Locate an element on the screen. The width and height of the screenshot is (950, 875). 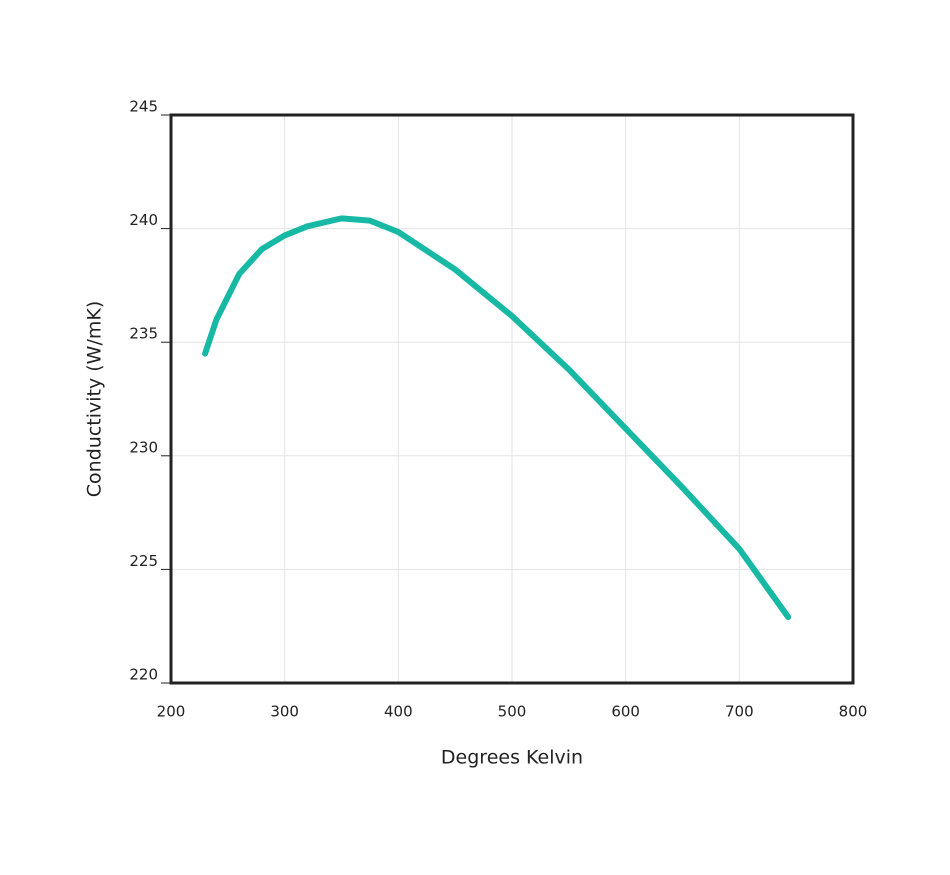
y-tick-label: 240 is located at coordinates (143, 220).